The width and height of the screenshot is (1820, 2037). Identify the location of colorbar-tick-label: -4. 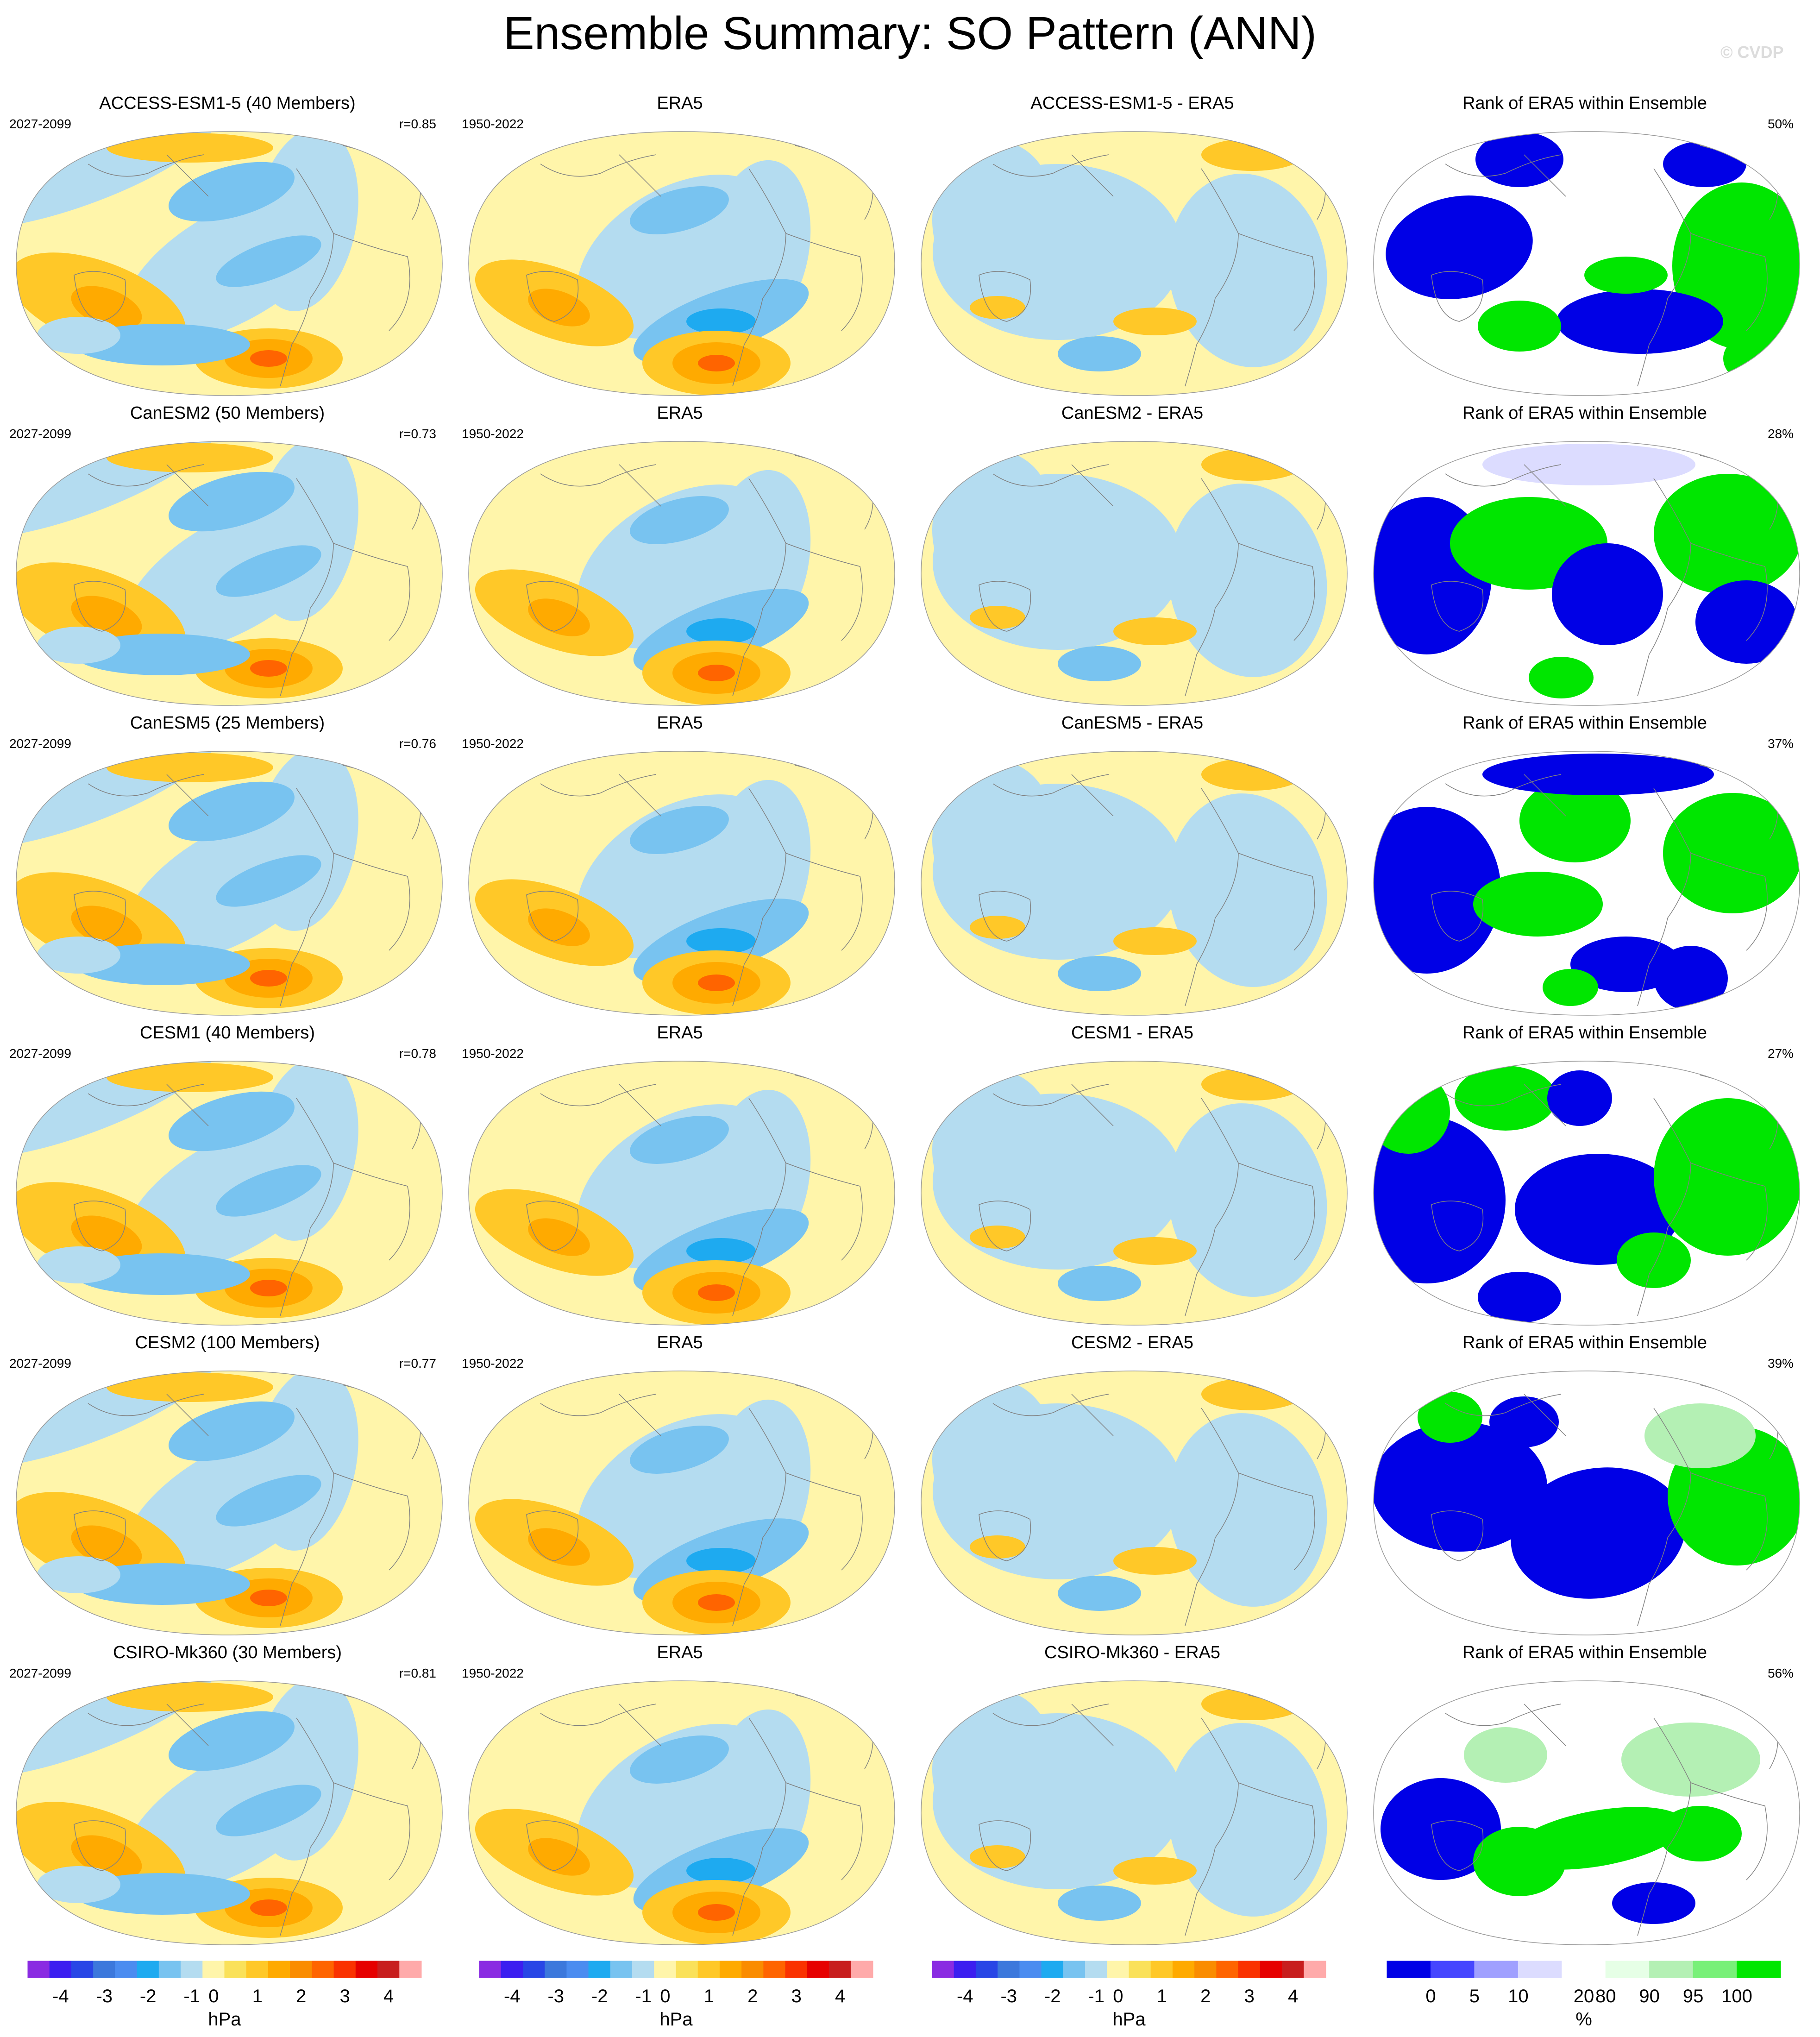
(965, 1996).